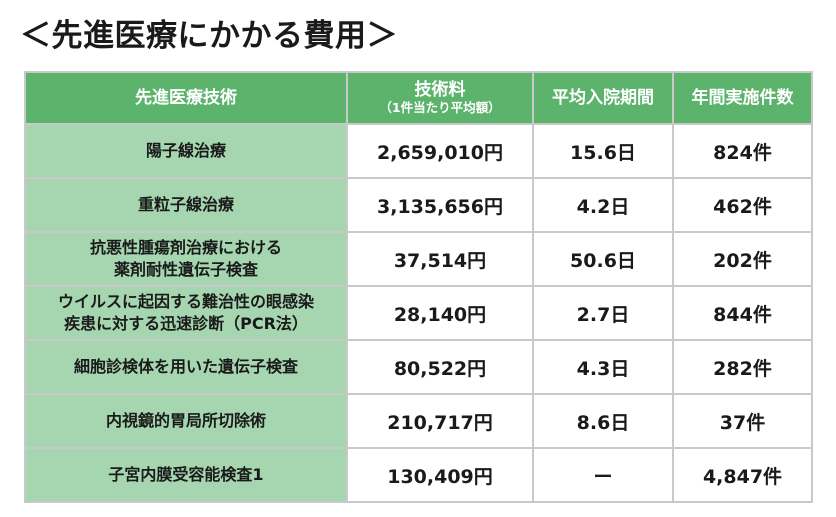  I want to click on count-cell: 844件, so click(742, 313).